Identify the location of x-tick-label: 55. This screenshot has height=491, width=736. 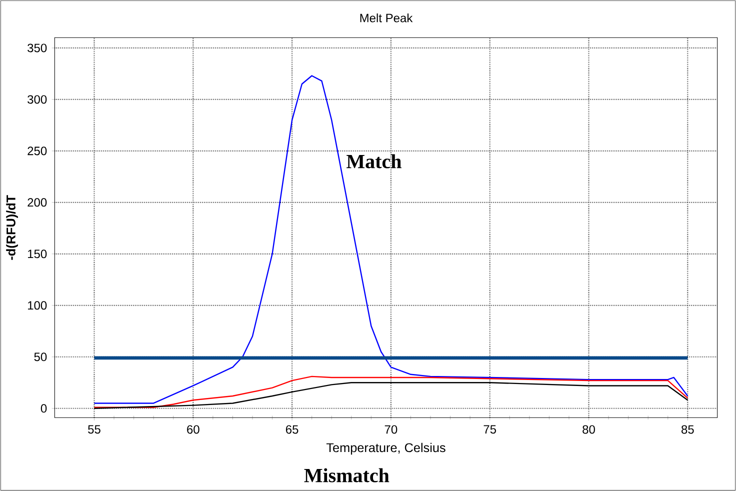
(94, 429).